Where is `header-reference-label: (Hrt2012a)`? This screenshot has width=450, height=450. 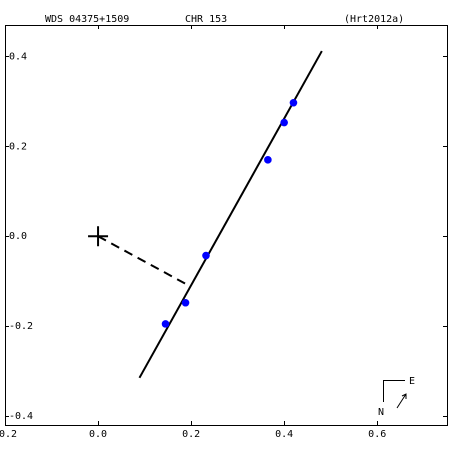 header-reference-label: (Hrt2012a) is located at coordinates (374, 19).